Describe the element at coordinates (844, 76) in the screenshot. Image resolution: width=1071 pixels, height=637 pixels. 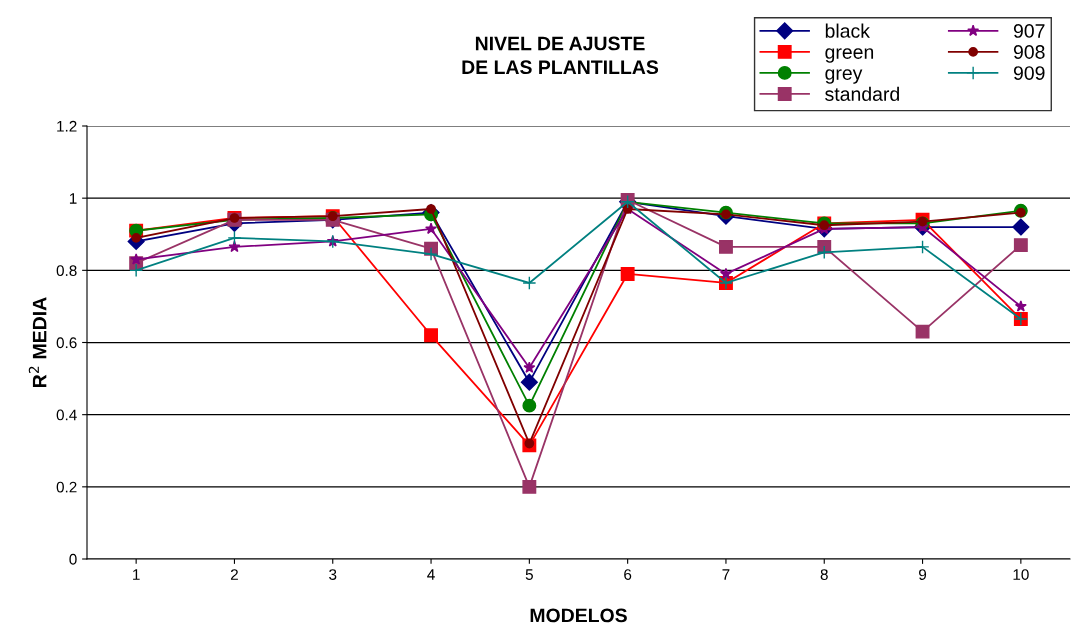
I see `legend-label: grey` at that location.